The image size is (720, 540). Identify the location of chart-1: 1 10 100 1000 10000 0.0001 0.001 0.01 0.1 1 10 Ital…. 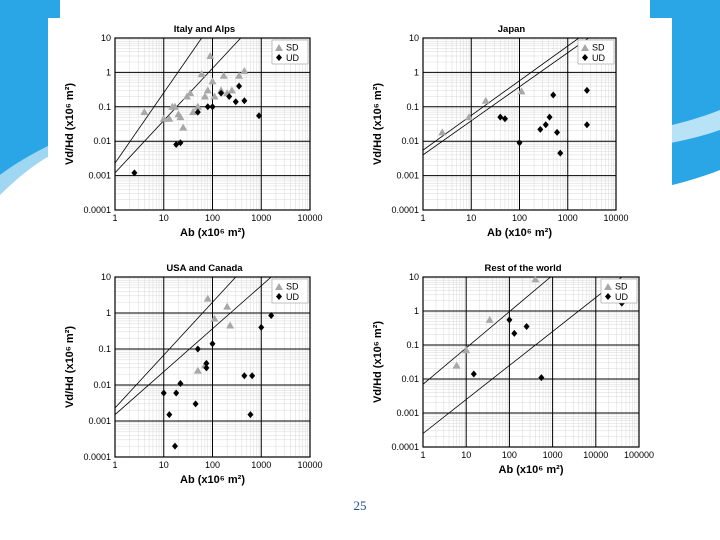
(193, 131).